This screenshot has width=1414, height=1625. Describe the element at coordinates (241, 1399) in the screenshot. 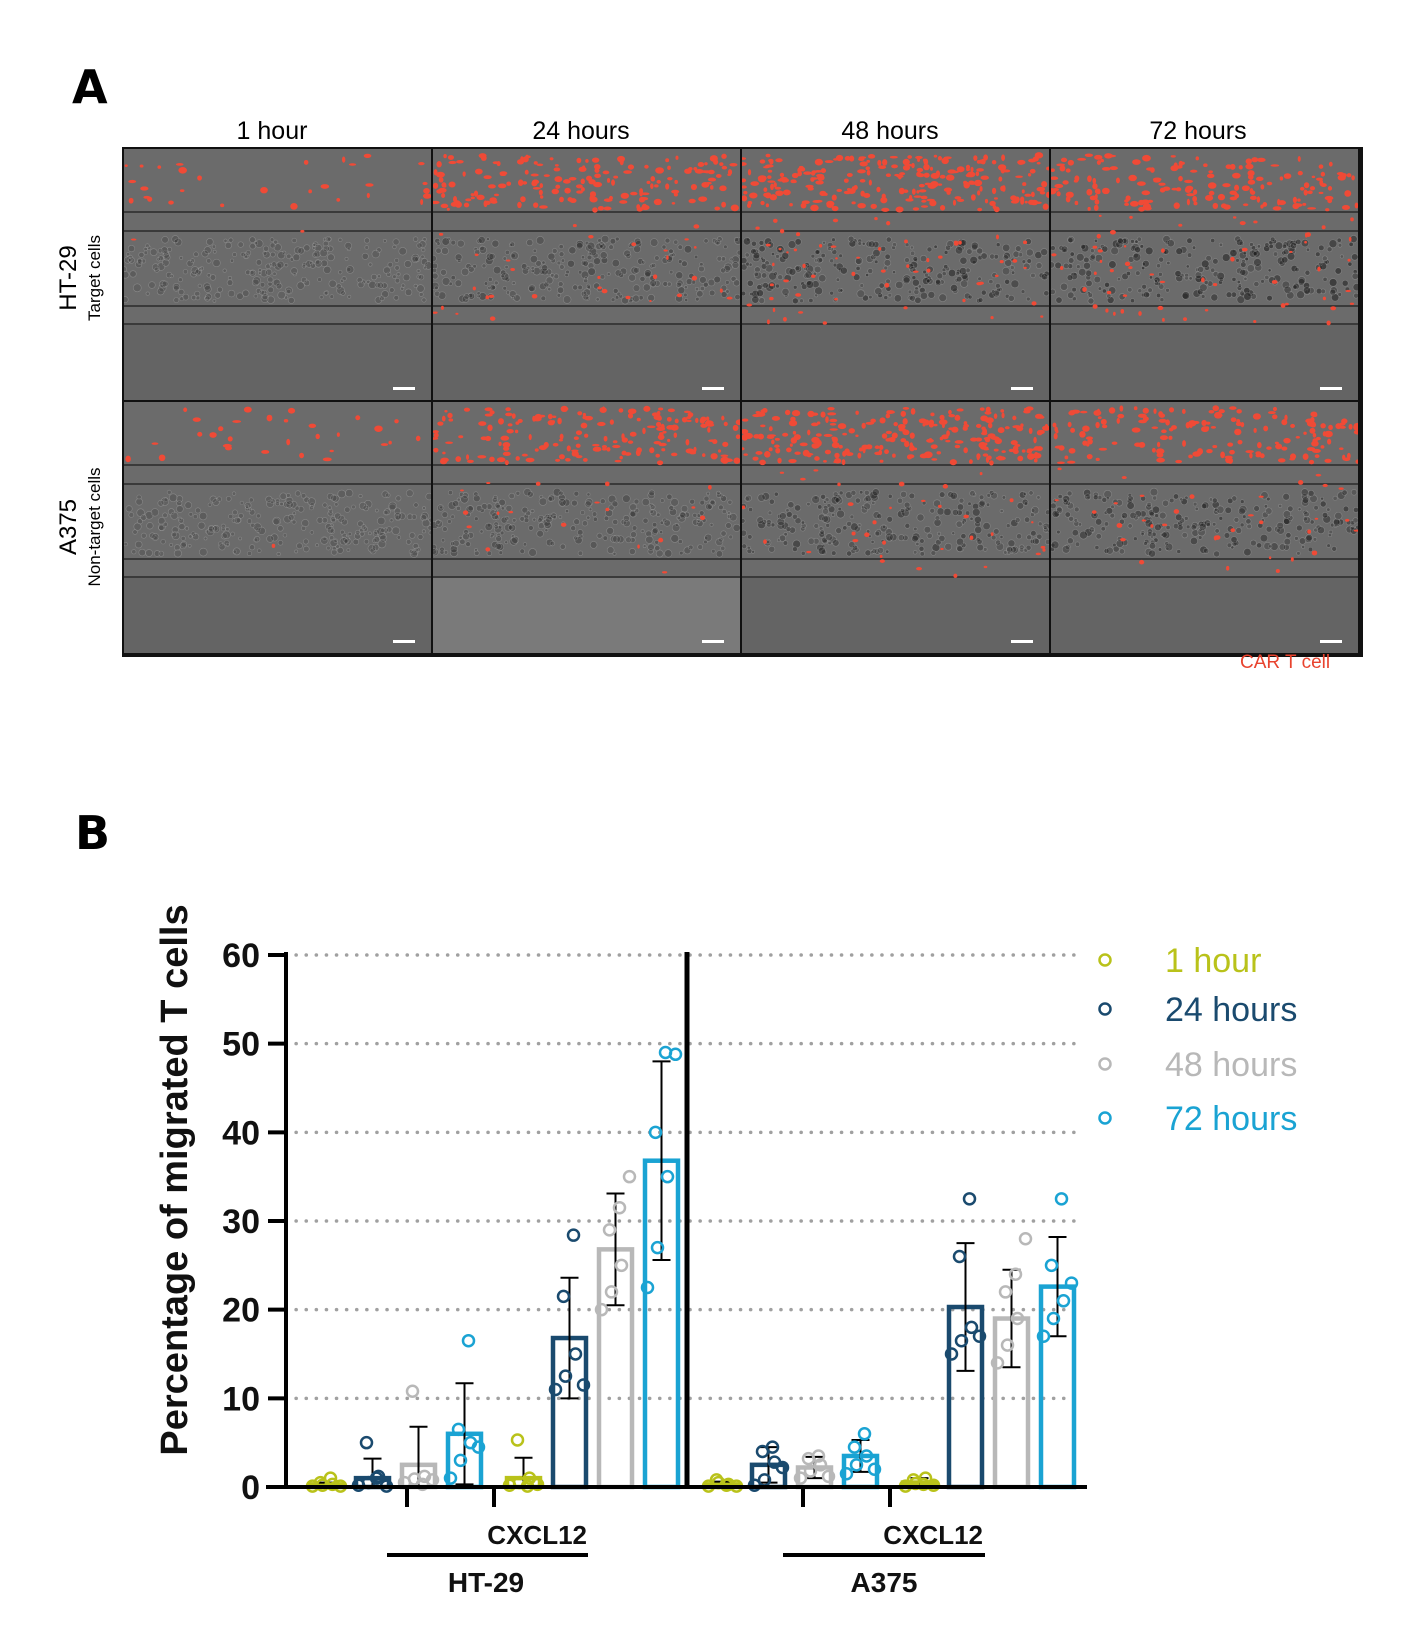

I see `y-tick-label: 10` at that location.